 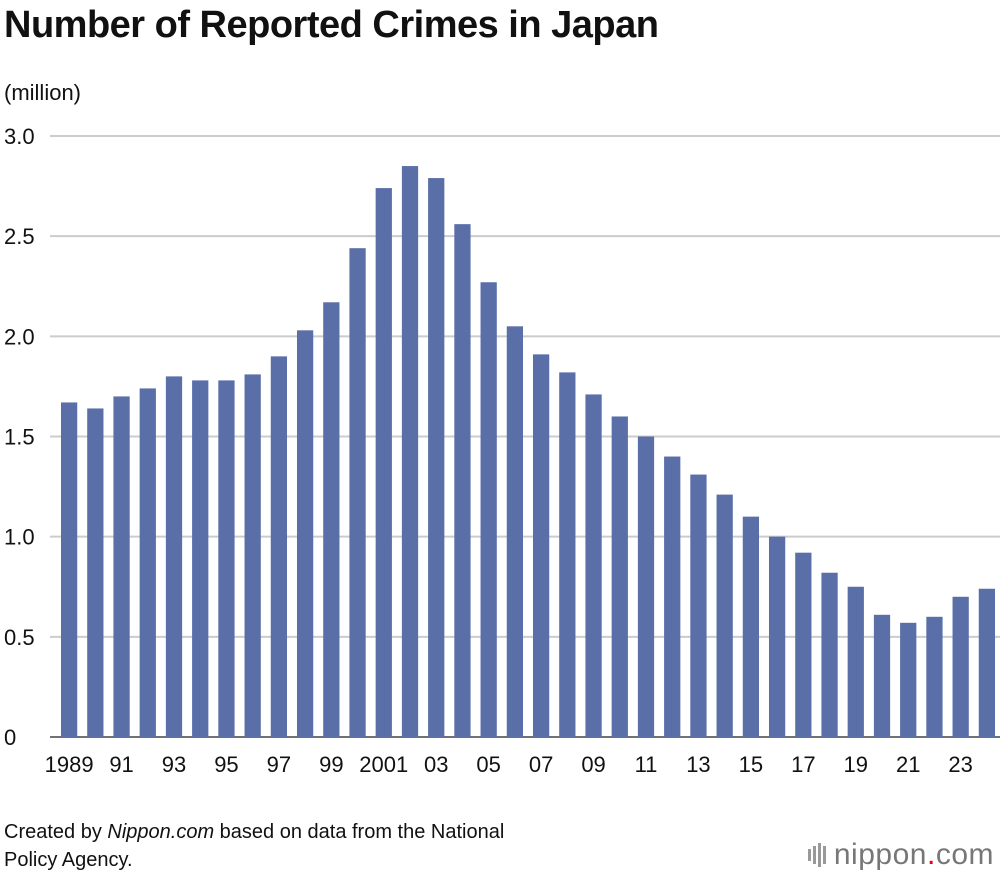 What do you see at coordinates (279, 764) in the screenshot?
I see `x-tick-label: 97` at bounding box center [279, 764].